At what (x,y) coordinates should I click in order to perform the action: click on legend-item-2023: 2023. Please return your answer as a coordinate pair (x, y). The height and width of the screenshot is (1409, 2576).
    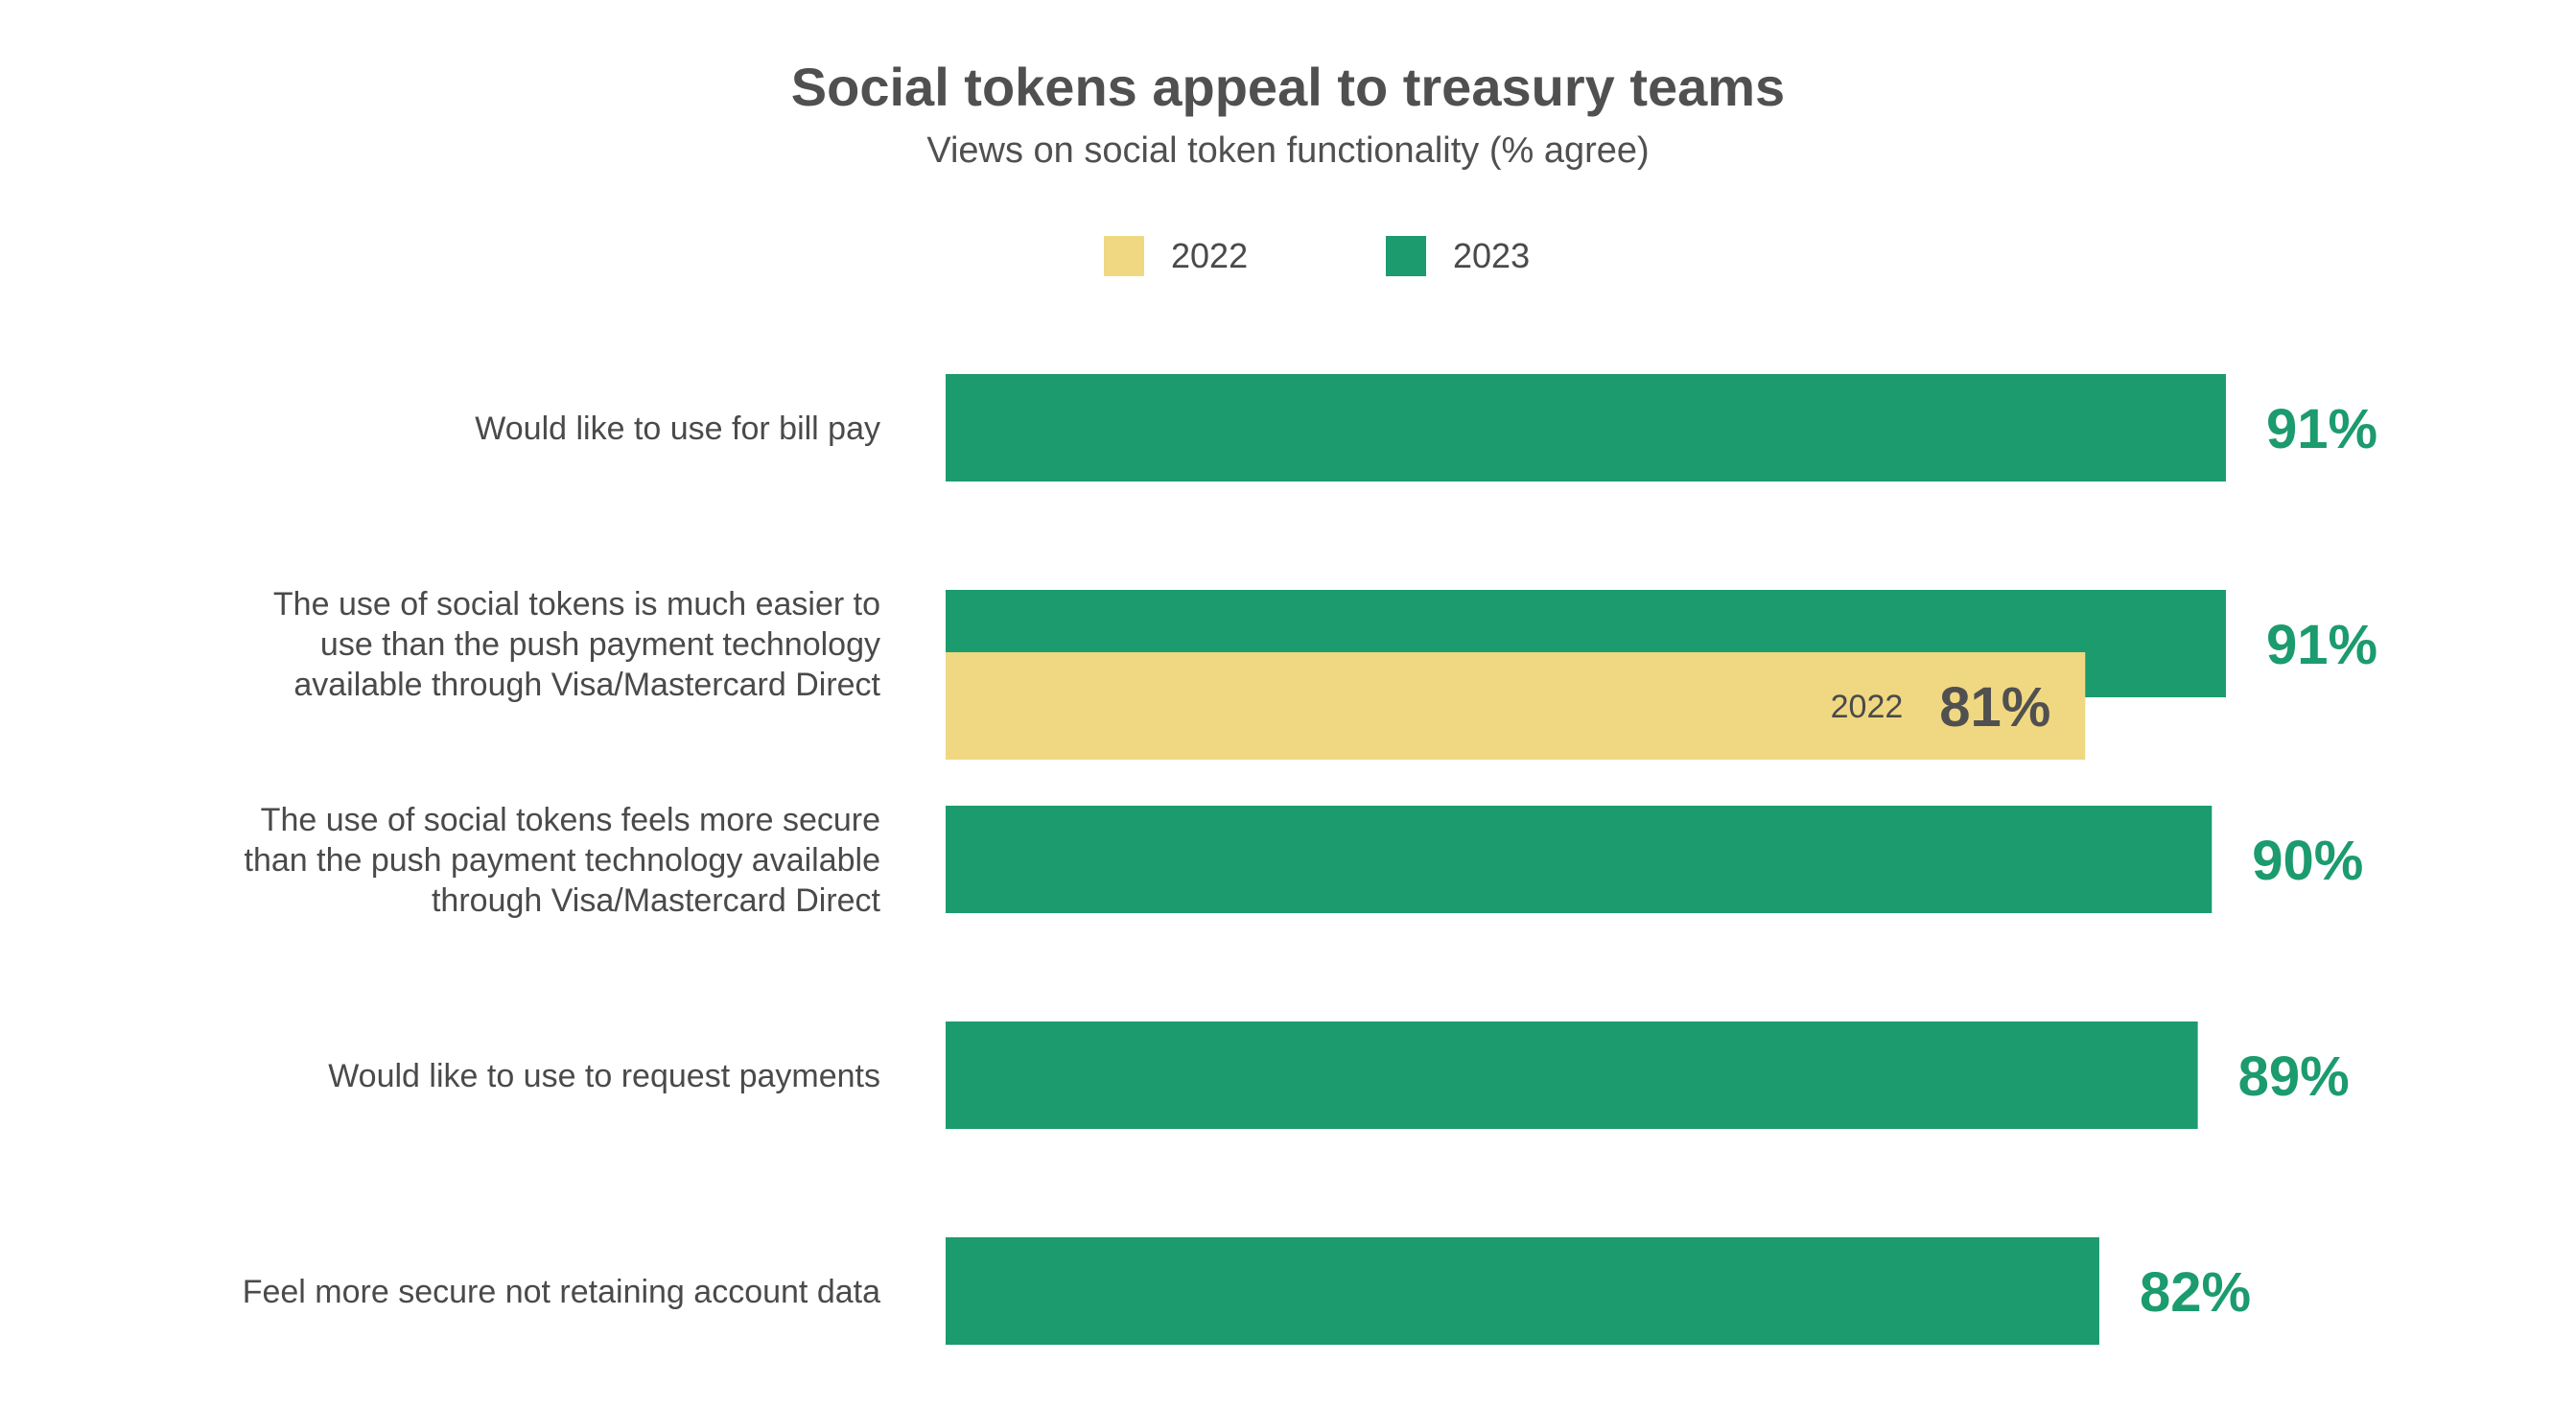
    Looking at the image, I should click on (1458, 256).